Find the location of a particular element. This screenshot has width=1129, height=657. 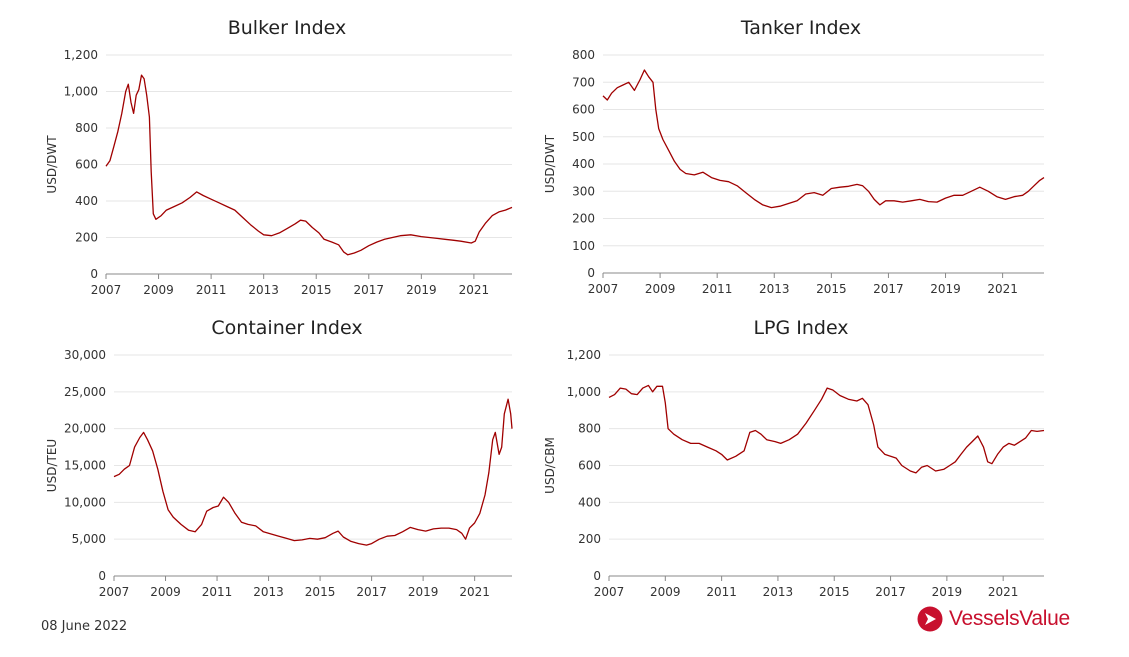

y-tick-label: 20,000 is located at coordinates (85, 429).